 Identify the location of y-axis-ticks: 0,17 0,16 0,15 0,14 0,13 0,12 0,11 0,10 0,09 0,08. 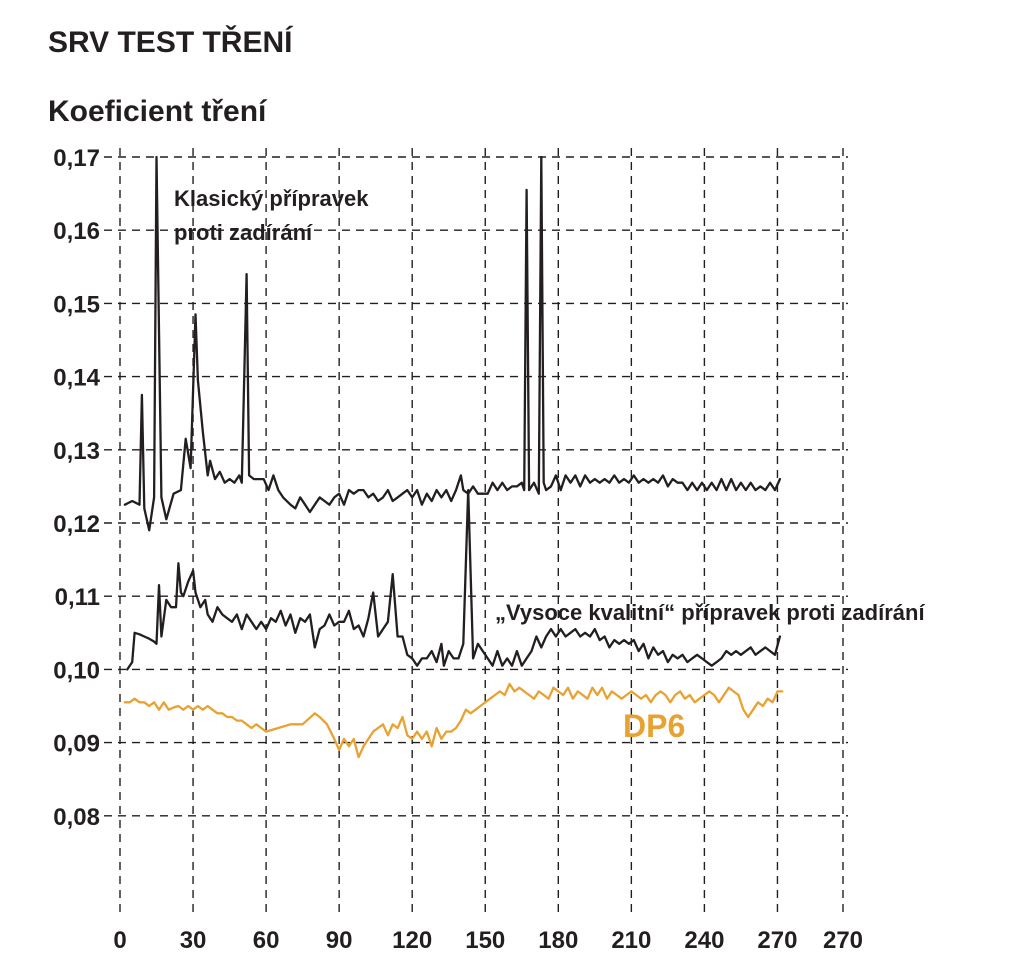
(76, 488).